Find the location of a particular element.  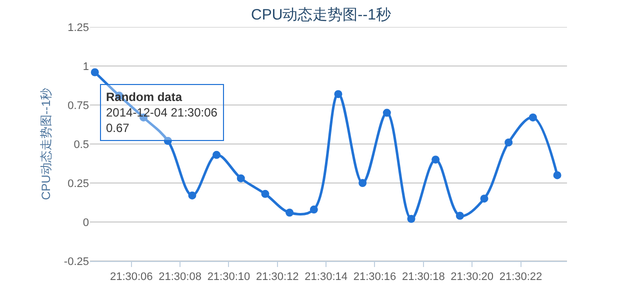

x-tick-label: 21:30:10 is located at coordinates (228, 277).